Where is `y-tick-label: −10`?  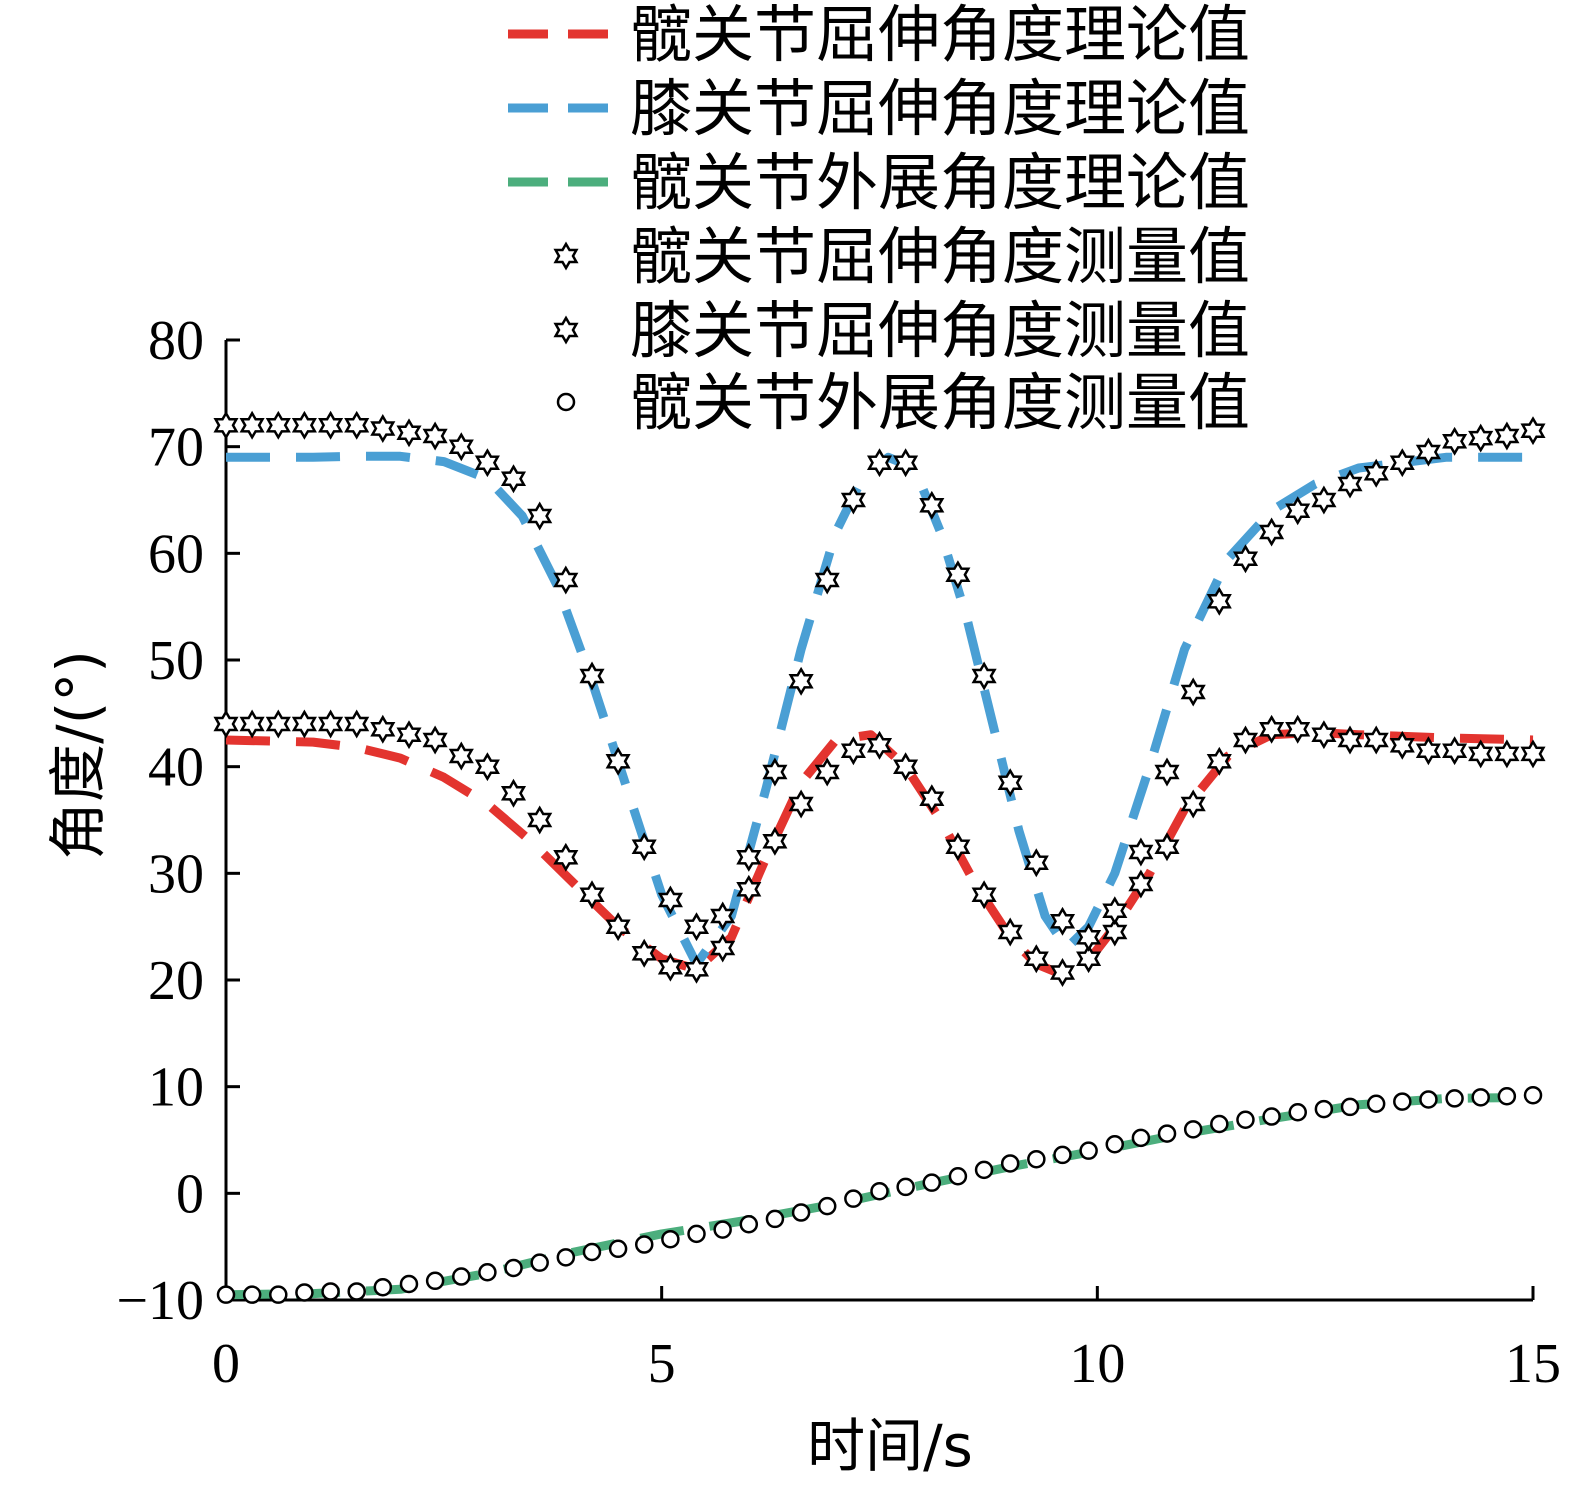 y-tick-label: −10 is located at coordinates (160, 1301).